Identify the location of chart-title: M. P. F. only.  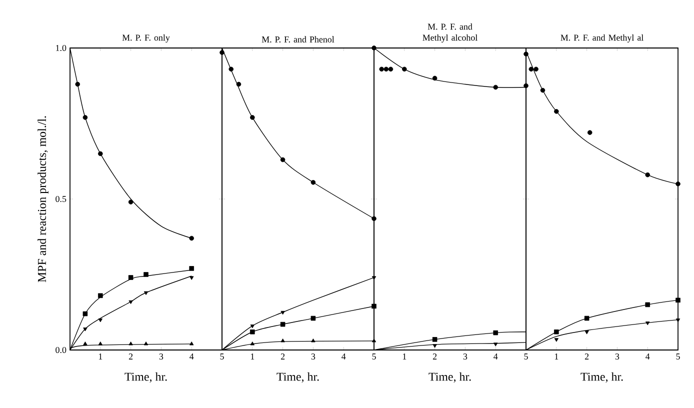
(146, 38).